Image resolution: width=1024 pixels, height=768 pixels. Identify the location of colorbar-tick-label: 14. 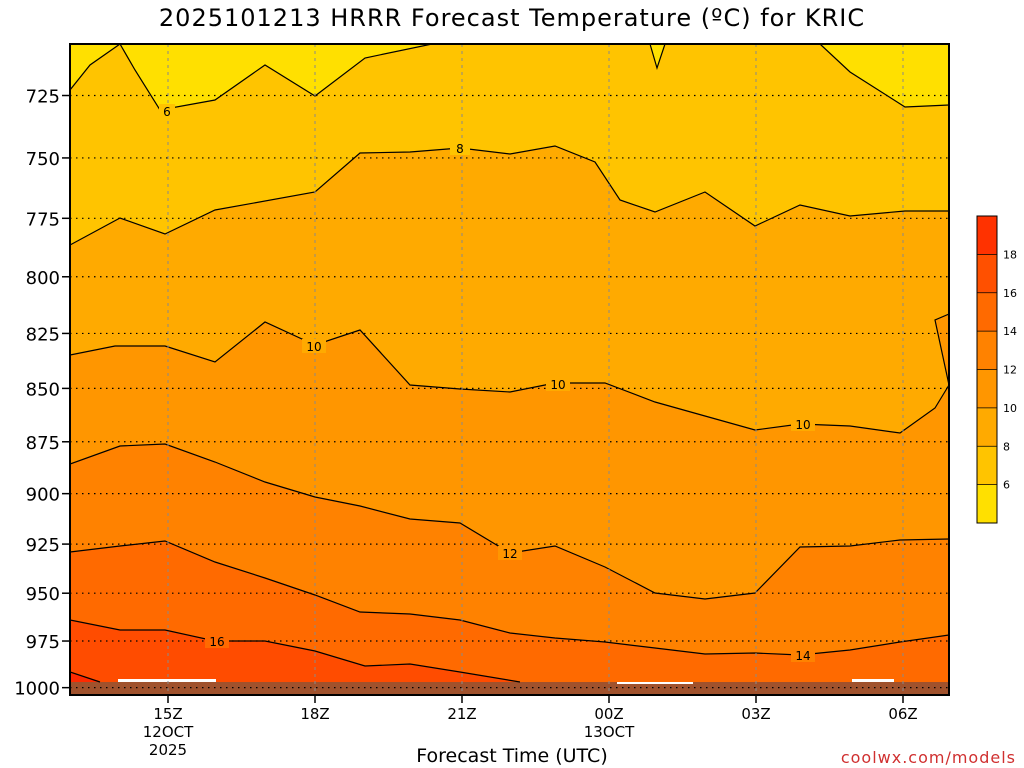
(1010, 331).